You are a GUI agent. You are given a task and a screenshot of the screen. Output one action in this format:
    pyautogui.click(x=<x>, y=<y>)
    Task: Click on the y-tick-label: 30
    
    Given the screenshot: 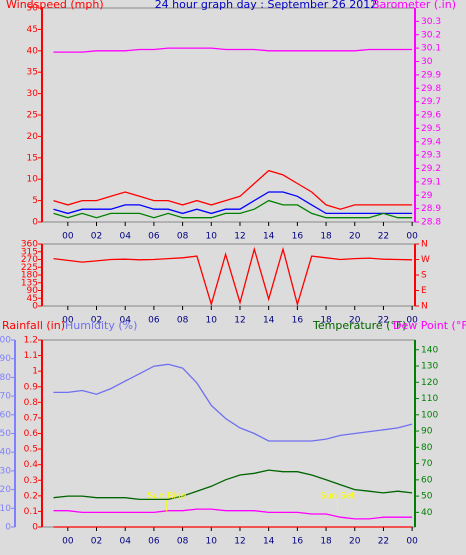 What is the action you would take?
    pyautogui.click(x=33, y=94)
    